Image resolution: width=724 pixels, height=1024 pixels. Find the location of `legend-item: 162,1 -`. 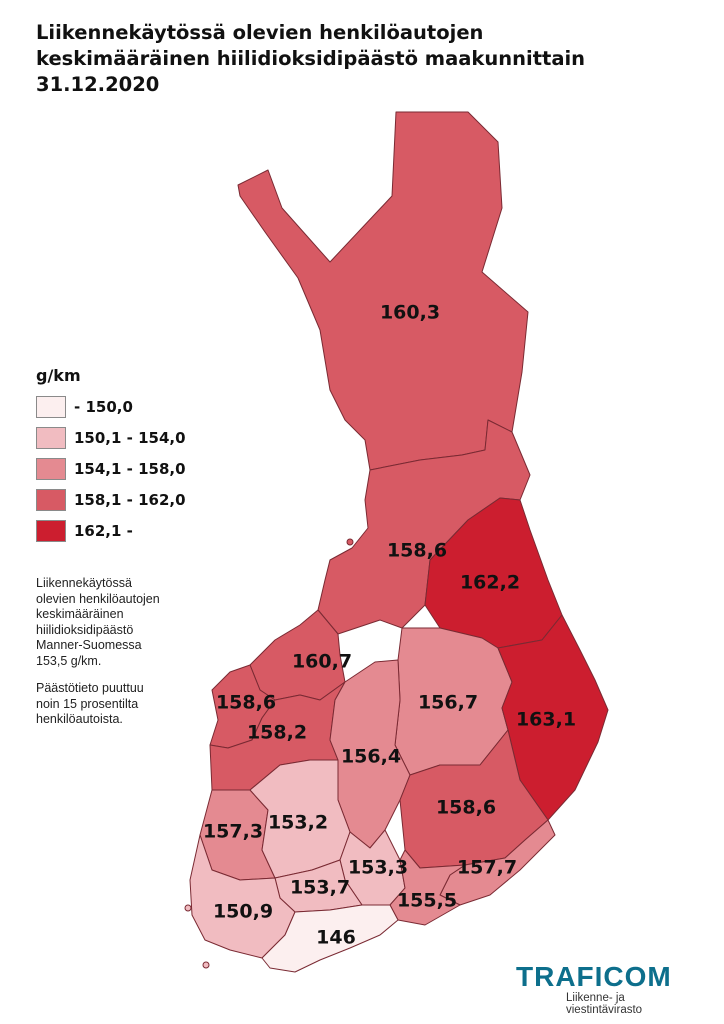

legend-item: 162,1 - is located at coordinates (111, 531).